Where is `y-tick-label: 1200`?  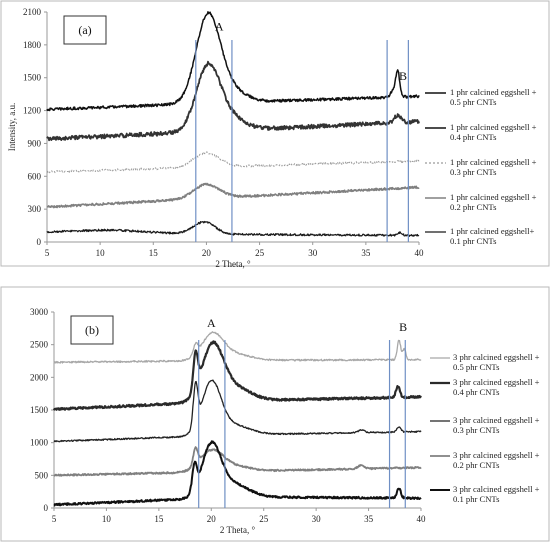 y-tick-label: 1200 is located at coordinates (32, 111).